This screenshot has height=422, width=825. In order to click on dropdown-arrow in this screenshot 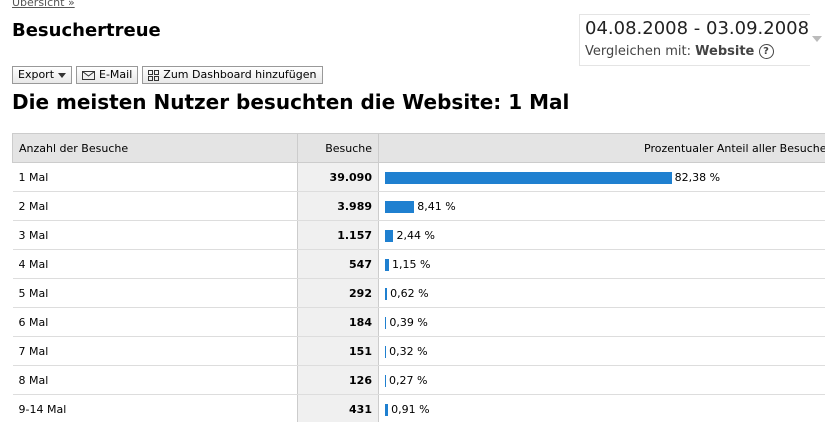, I will do `click(817, 39)`.